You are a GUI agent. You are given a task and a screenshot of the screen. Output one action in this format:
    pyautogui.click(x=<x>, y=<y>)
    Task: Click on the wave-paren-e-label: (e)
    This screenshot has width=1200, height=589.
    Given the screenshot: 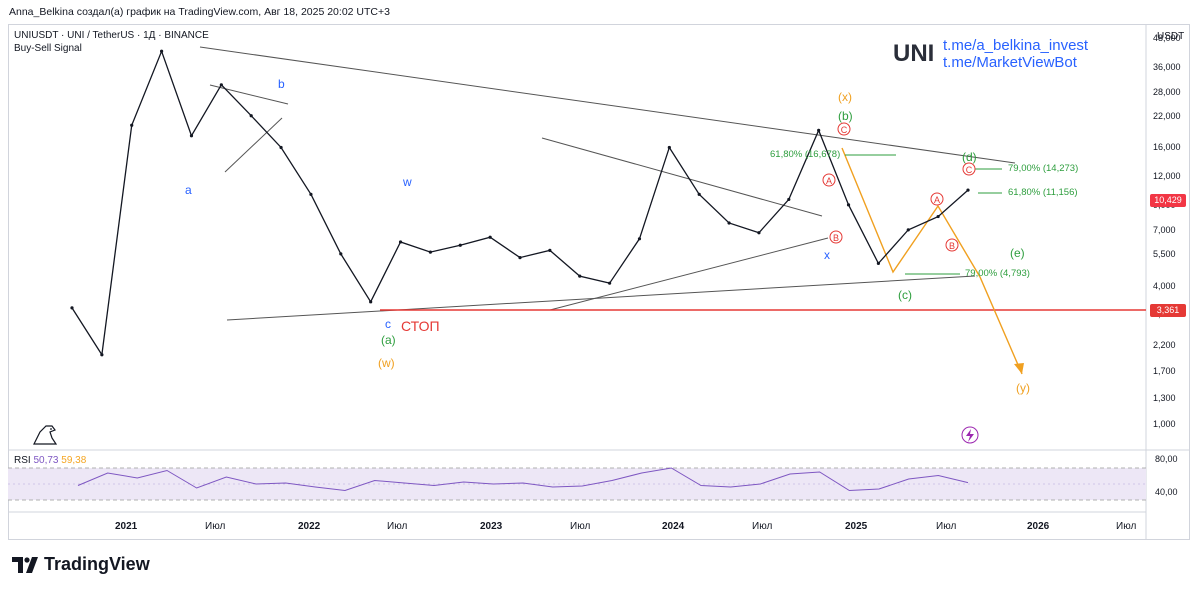 What is the action you would take?
    pyautogui.click(x=1017, y=253)
    